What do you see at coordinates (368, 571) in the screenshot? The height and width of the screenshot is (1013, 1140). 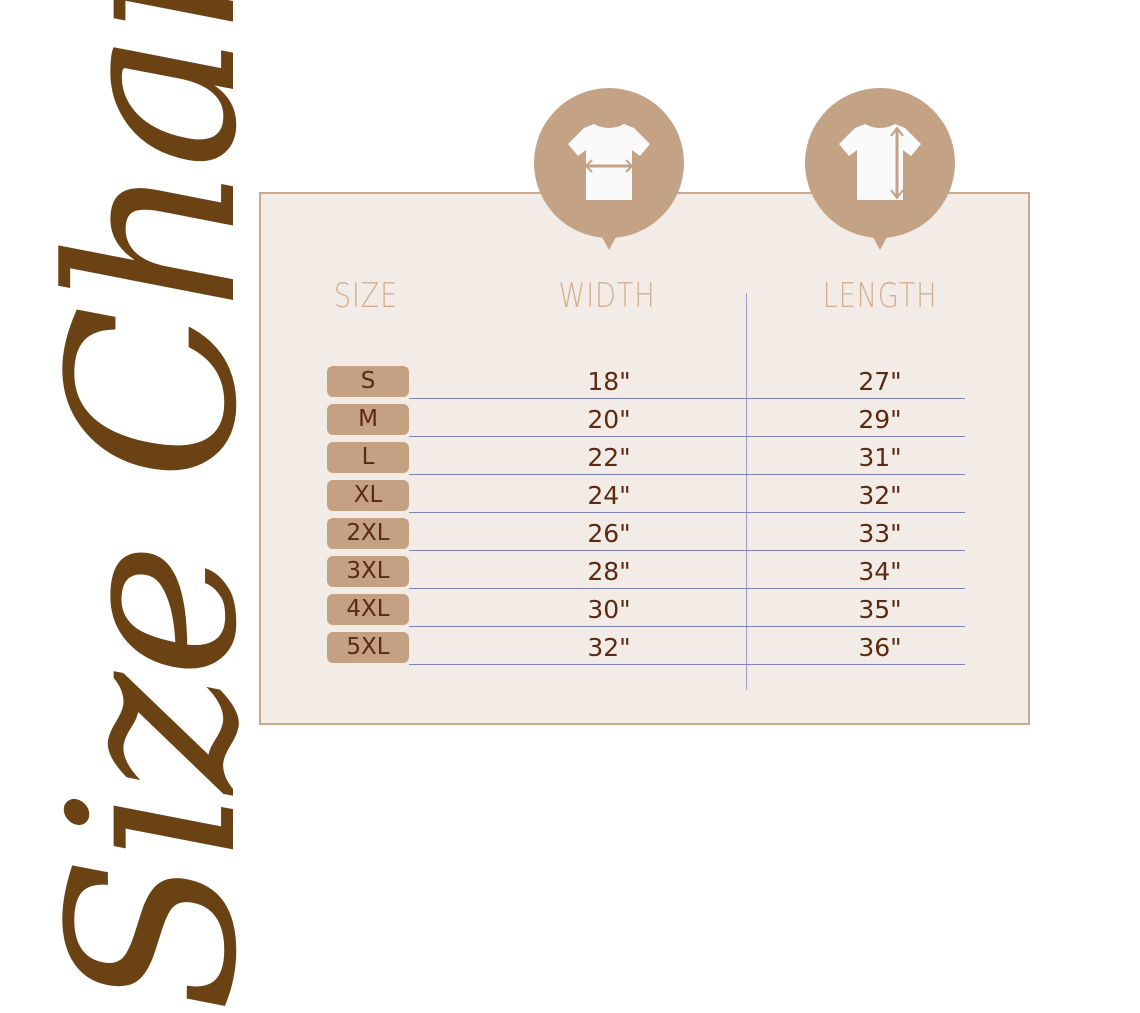 I see `size-label: 3XL` at bounding box center [368, 571].